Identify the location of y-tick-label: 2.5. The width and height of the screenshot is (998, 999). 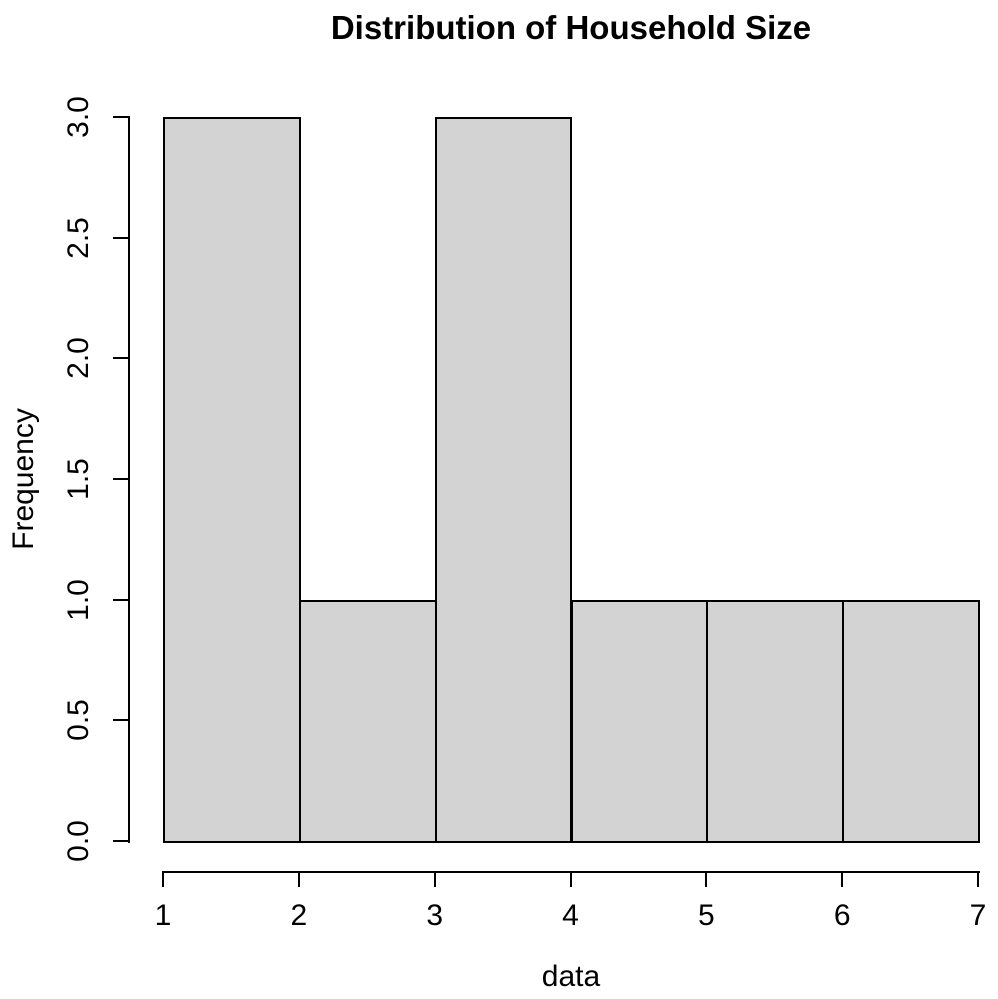
(78, 237).